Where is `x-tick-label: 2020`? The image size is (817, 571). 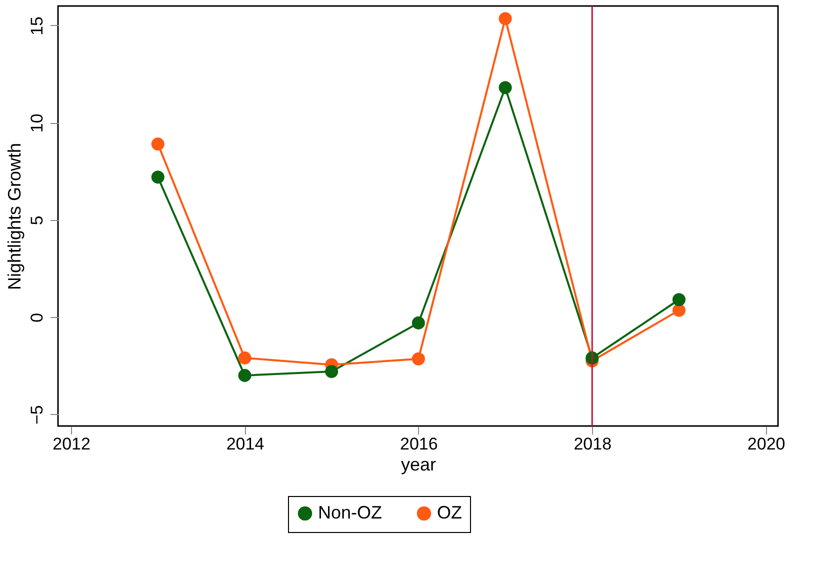 x-tick-label: 2020 is located at coordinates (766, 444).